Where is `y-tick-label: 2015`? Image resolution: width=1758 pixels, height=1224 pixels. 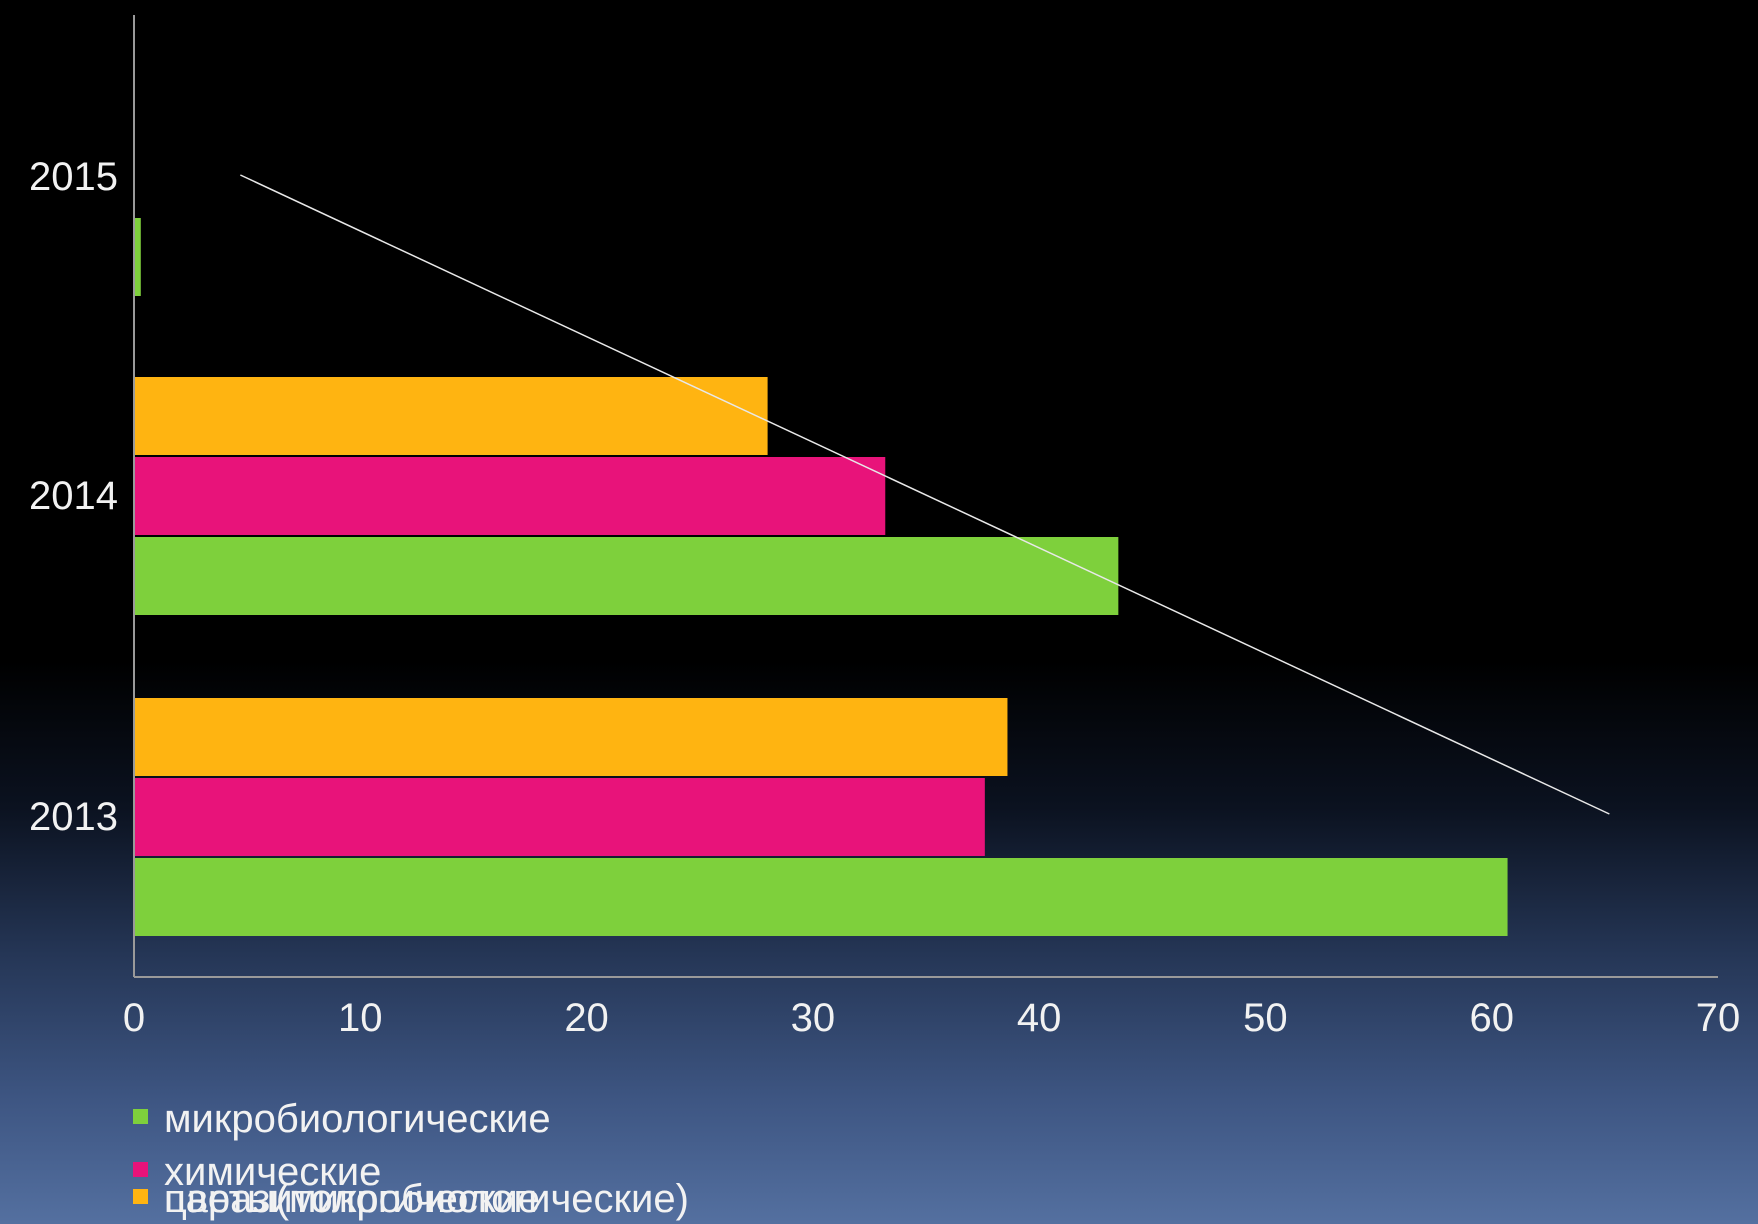
y-tick-label: 2015 is located at coordinates (73, 177).